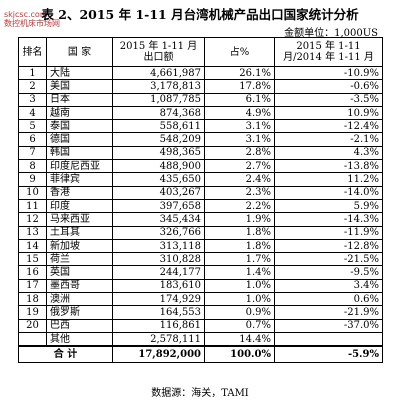  I want to click on table-row: 16 英国 244,177 1.4% -9.5%, so click(200, 272).